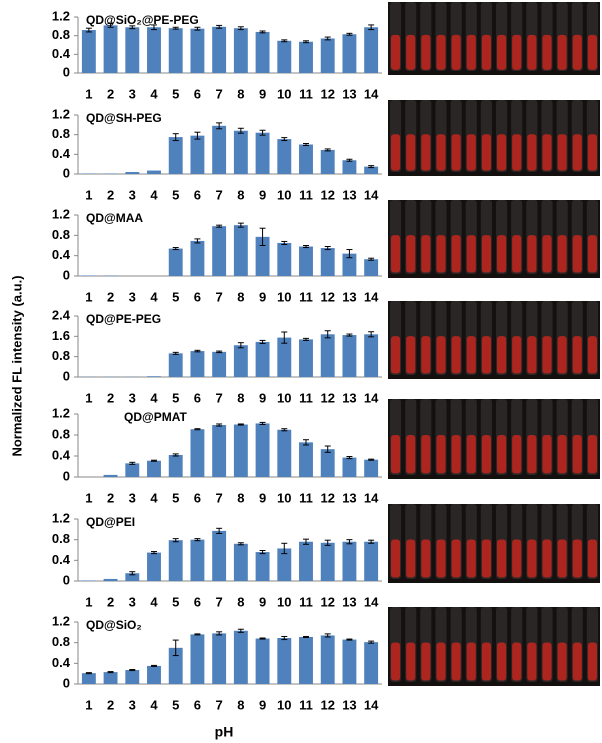  Describe the element at coordinates (110, 522) in the screenshot. I see `chart-title: QD@PEI` at that location.